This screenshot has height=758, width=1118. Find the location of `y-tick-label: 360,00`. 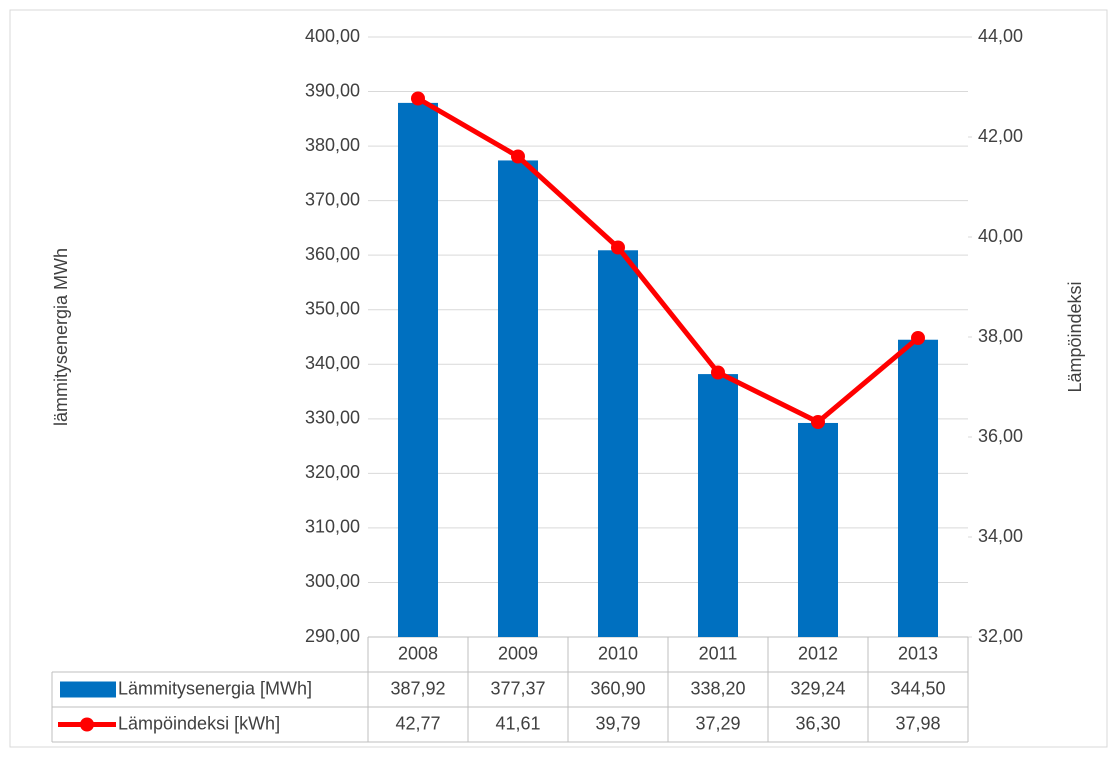

y-tick-label: 360,00 is located at coordinates (332, 254).